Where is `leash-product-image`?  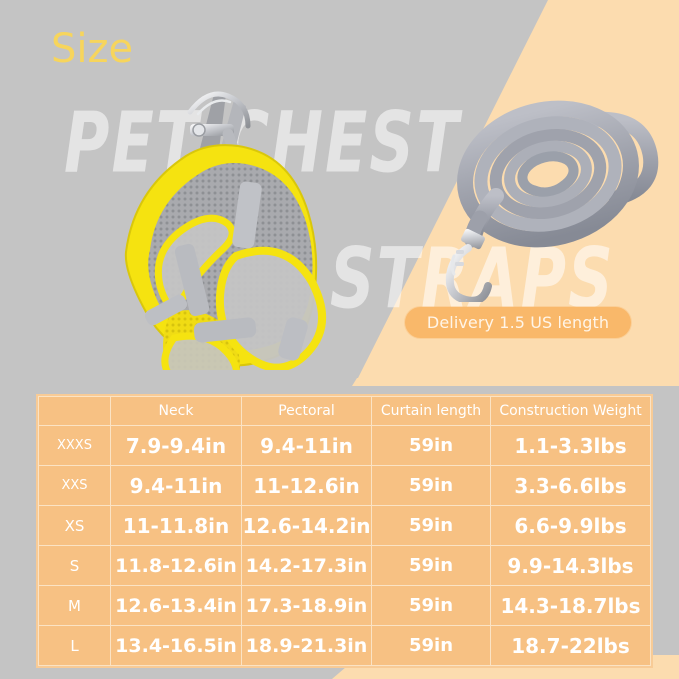 leash-product-image is located at coordinates (556, 201).